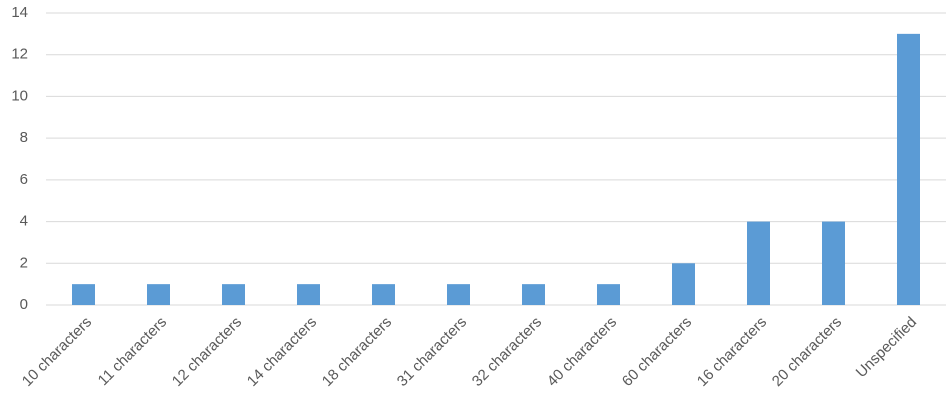 Image resolution: width=952 pixels, height=407 pixels. I want to click on y-tick-label: 10, so click(19, 95).